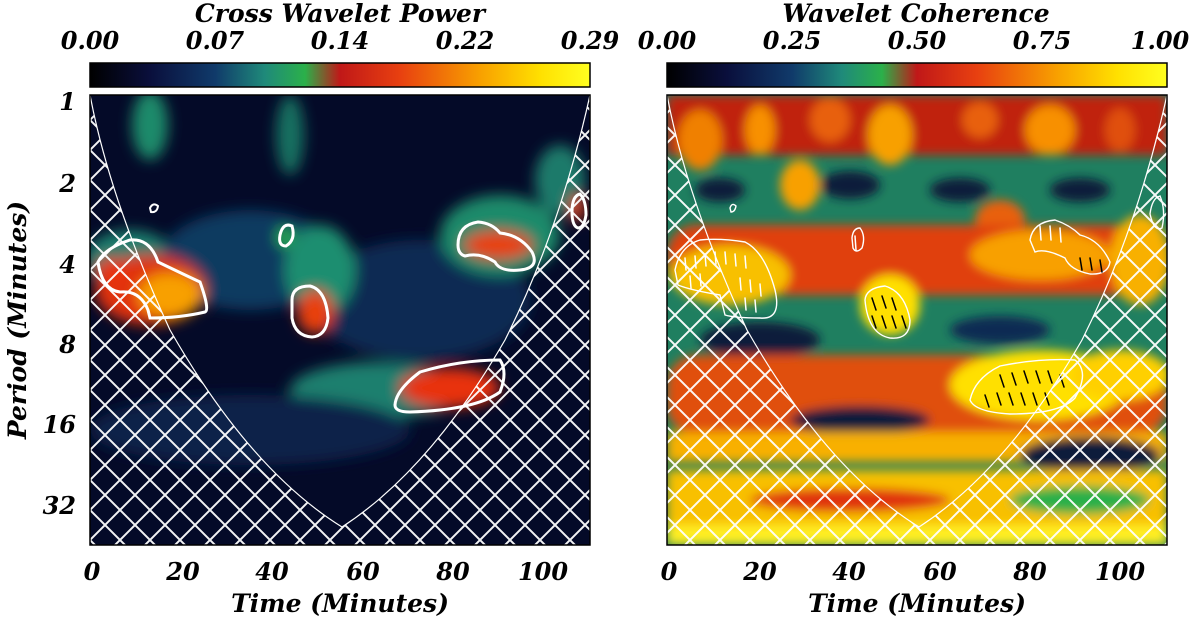 The width and height of the screenshot is (1200, 626). I want to click on left-y-ticks: 1 2 4 8 16 32, so click(60, 303).